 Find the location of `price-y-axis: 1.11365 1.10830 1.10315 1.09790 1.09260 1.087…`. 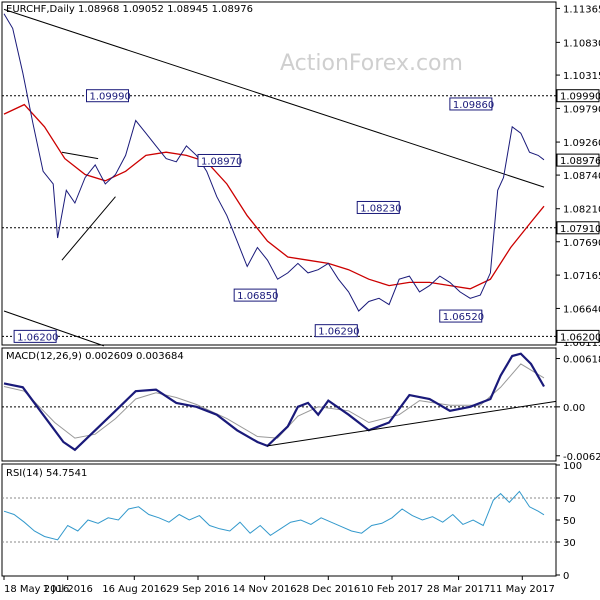

price-y-axis: 1.11365 1.10830 1.10315 1.09790 1.09260 1.087… is located at coordinates (578, 176).